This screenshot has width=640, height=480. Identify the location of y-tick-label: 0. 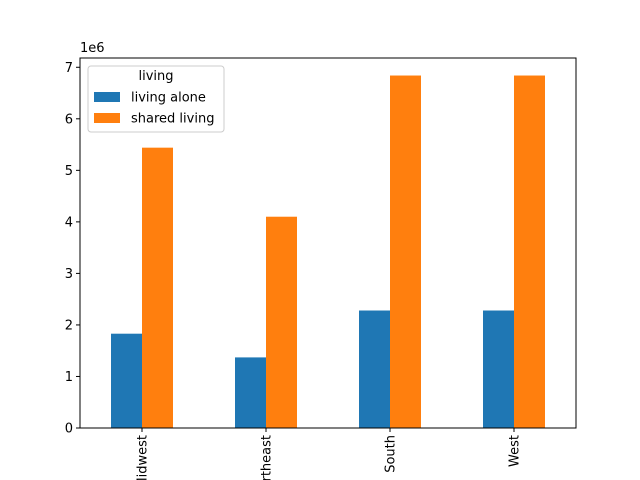
(69, 429).